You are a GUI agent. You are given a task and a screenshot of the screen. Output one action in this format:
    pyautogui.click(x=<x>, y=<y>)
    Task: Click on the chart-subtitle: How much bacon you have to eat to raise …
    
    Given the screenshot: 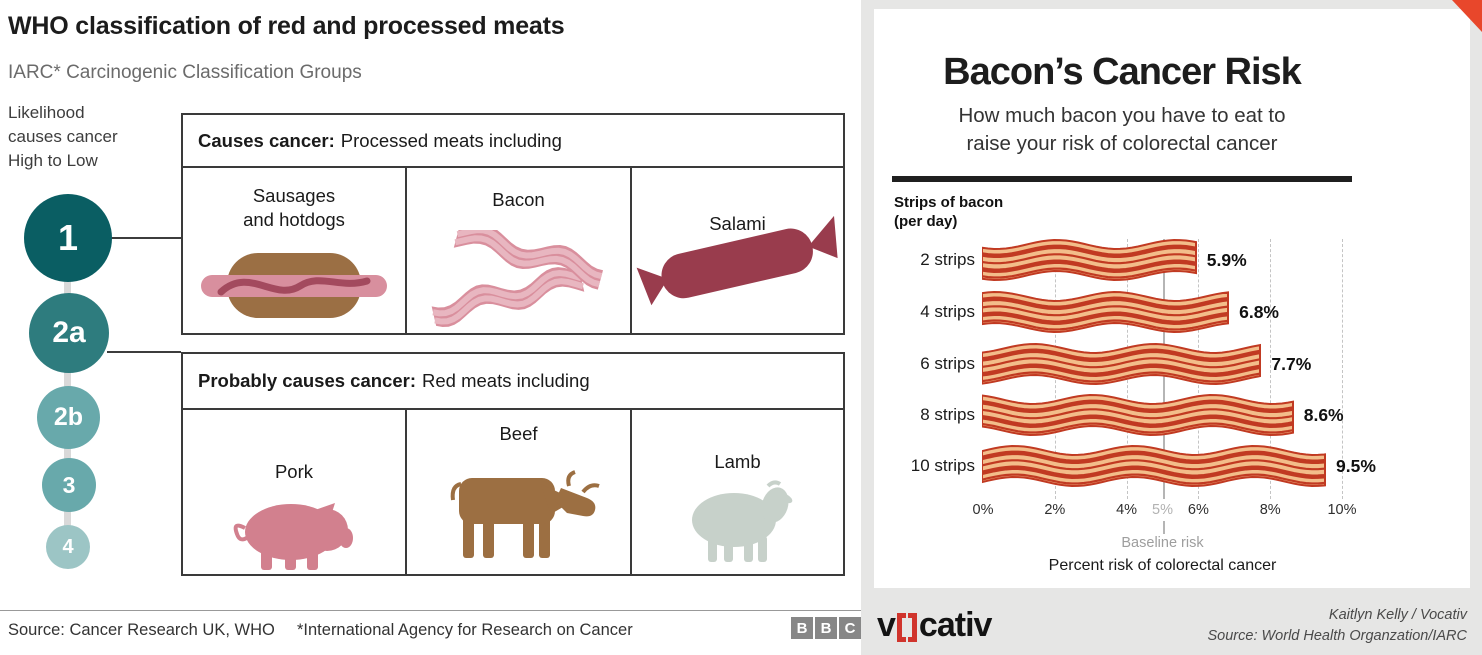 What is the action you would take?
    pyautogui.click(x=1122, y=129)
    